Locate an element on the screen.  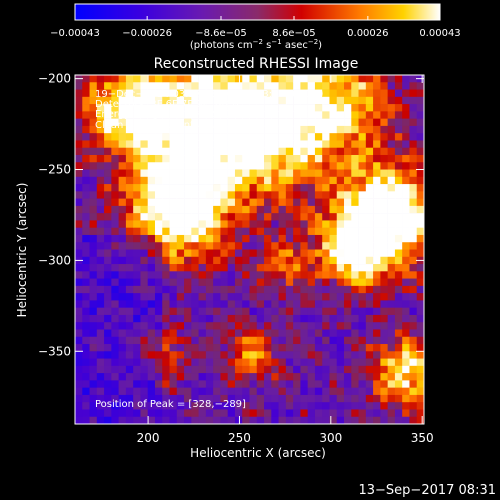
colorbar-tick-label: −0.00026 is located at coordinates (147, 33).